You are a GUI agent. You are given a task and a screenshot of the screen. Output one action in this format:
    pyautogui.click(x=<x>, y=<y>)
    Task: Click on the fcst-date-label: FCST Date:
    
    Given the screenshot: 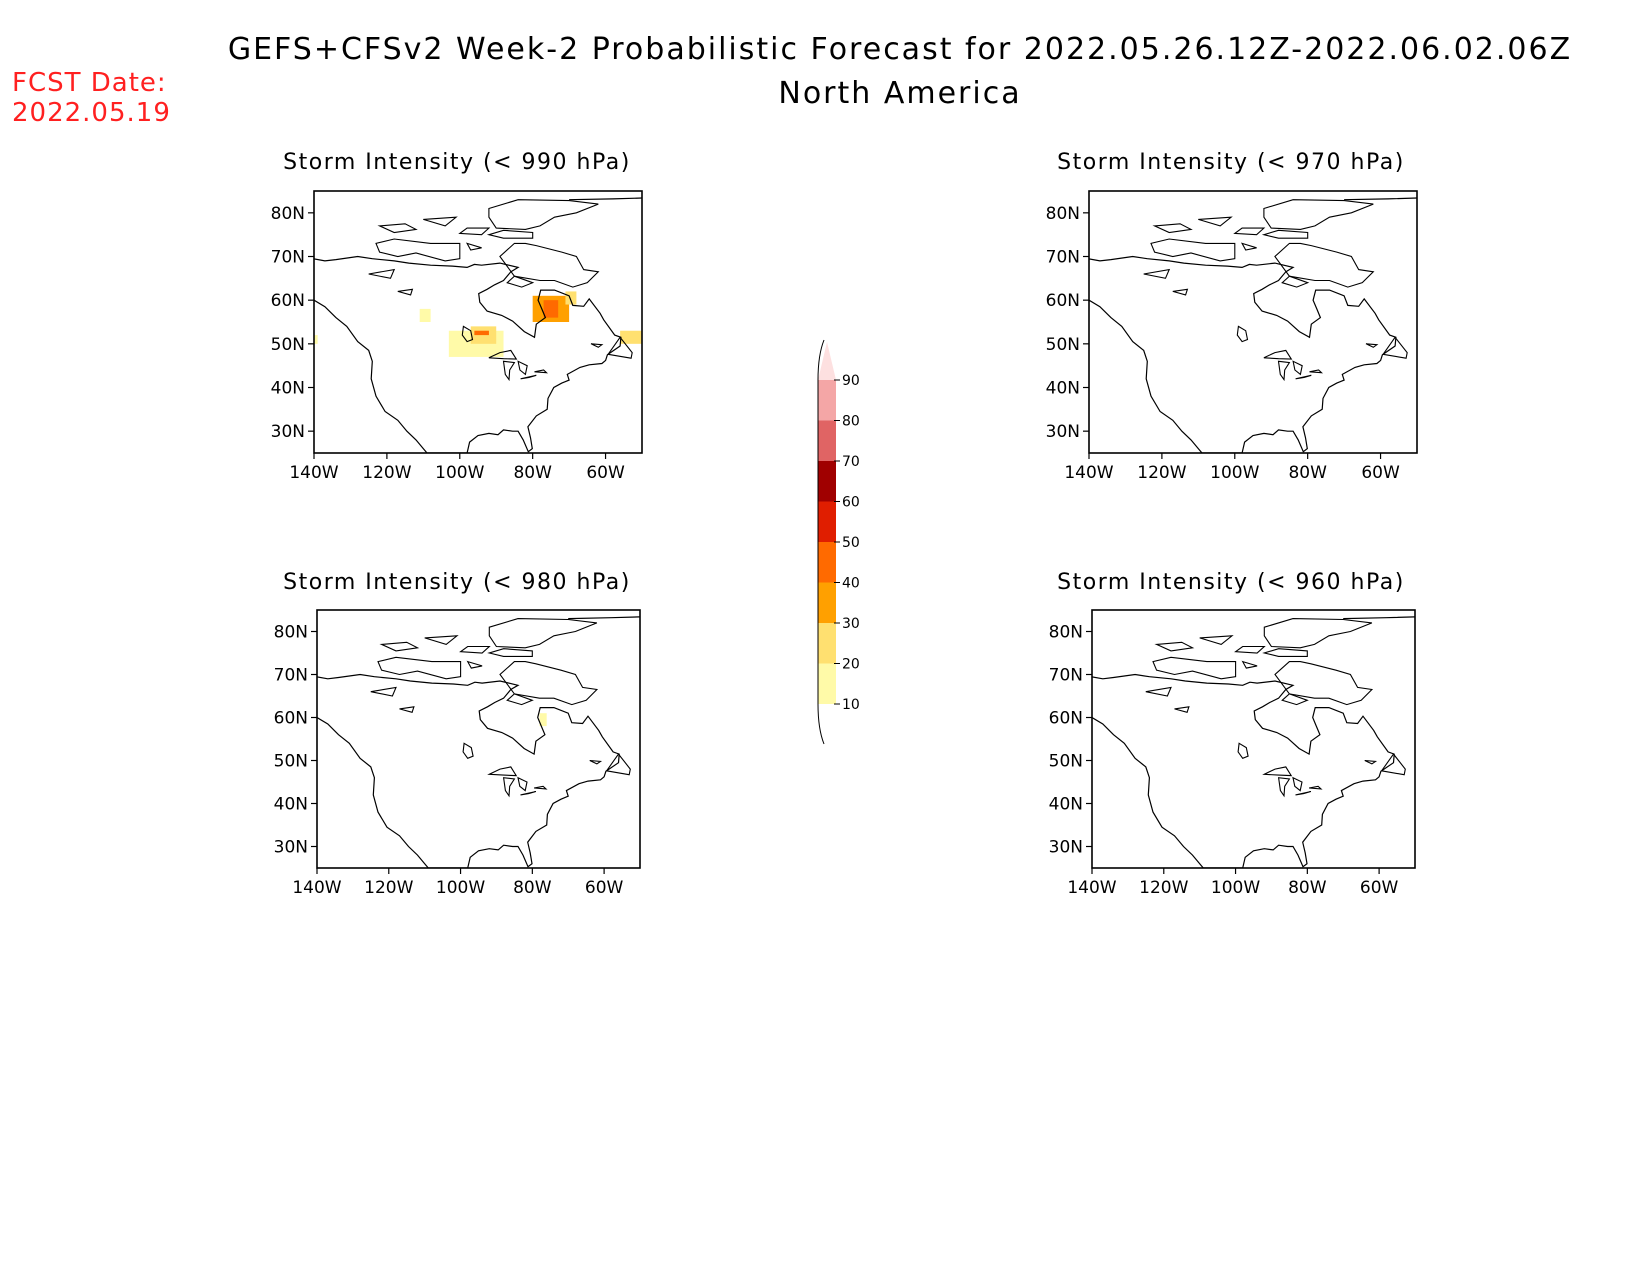 What is the action you would take?
    pyautogui.click(x=89, y=83)
    